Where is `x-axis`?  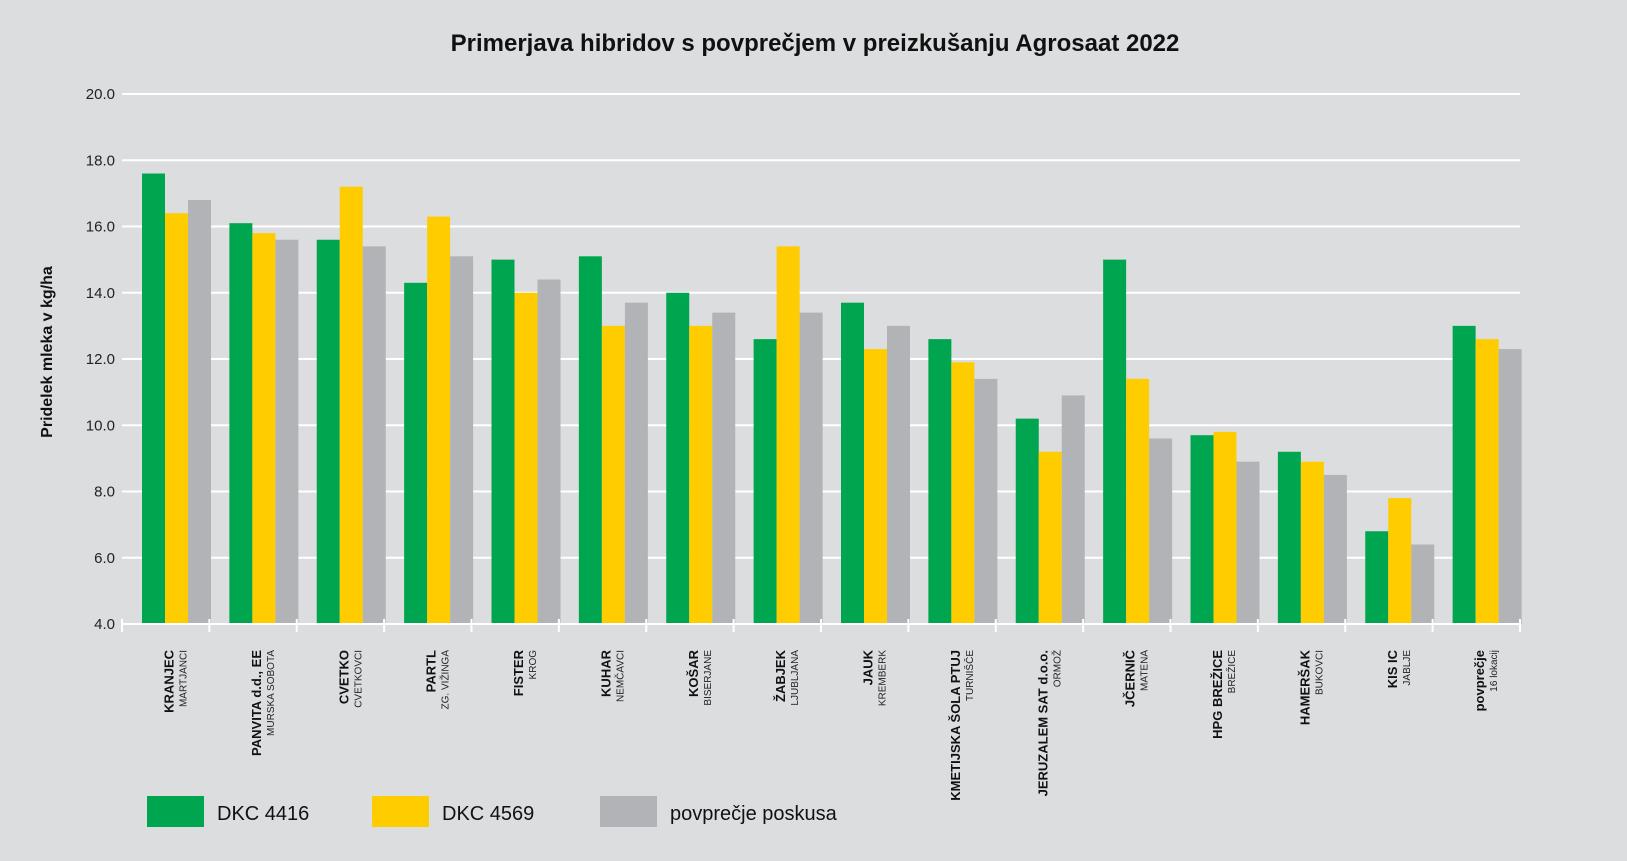
x-axis is located at coordinates (821, 625).